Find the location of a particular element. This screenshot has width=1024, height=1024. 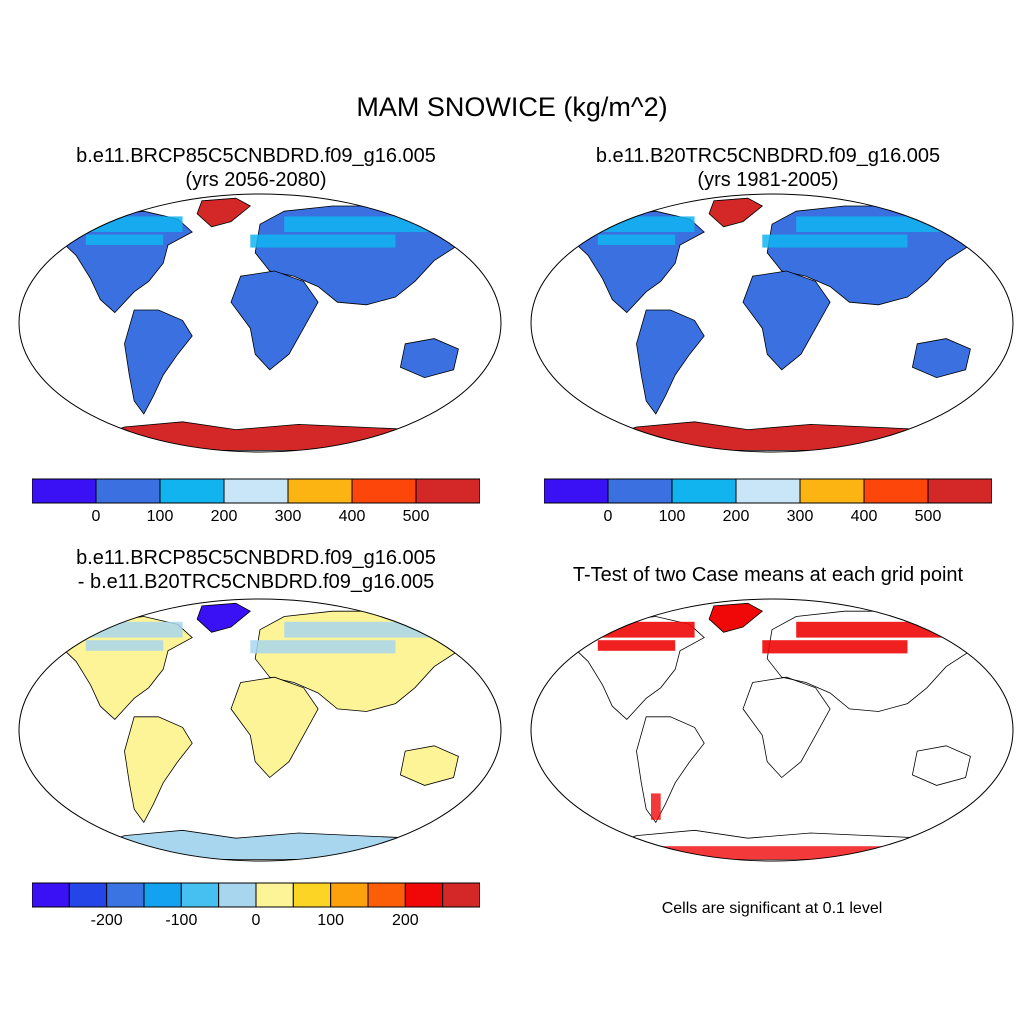

map-panel-future is located at coordinates (260, 323).